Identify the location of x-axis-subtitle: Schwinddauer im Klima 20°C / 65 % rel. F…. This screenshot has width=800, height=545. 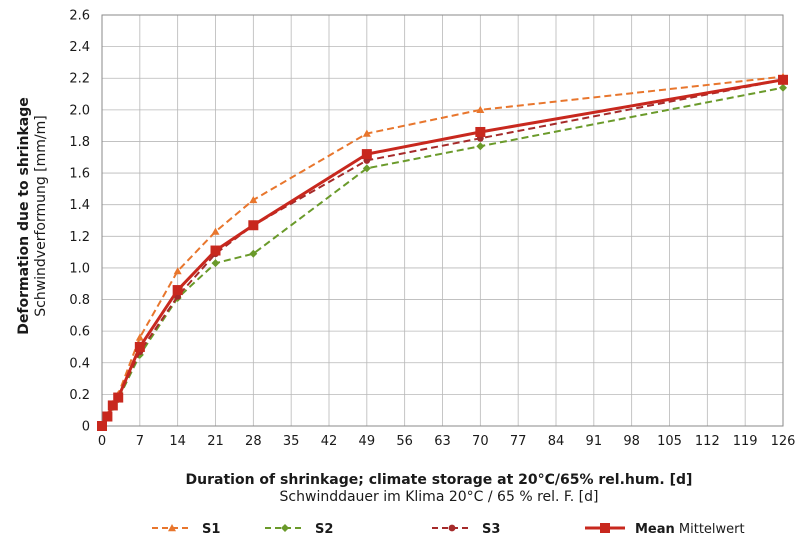
(439, 497).